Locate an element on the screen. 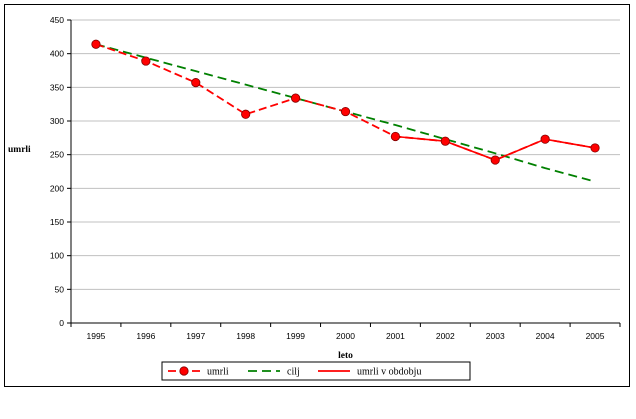  legend-box is located at coordinates (316, 371).